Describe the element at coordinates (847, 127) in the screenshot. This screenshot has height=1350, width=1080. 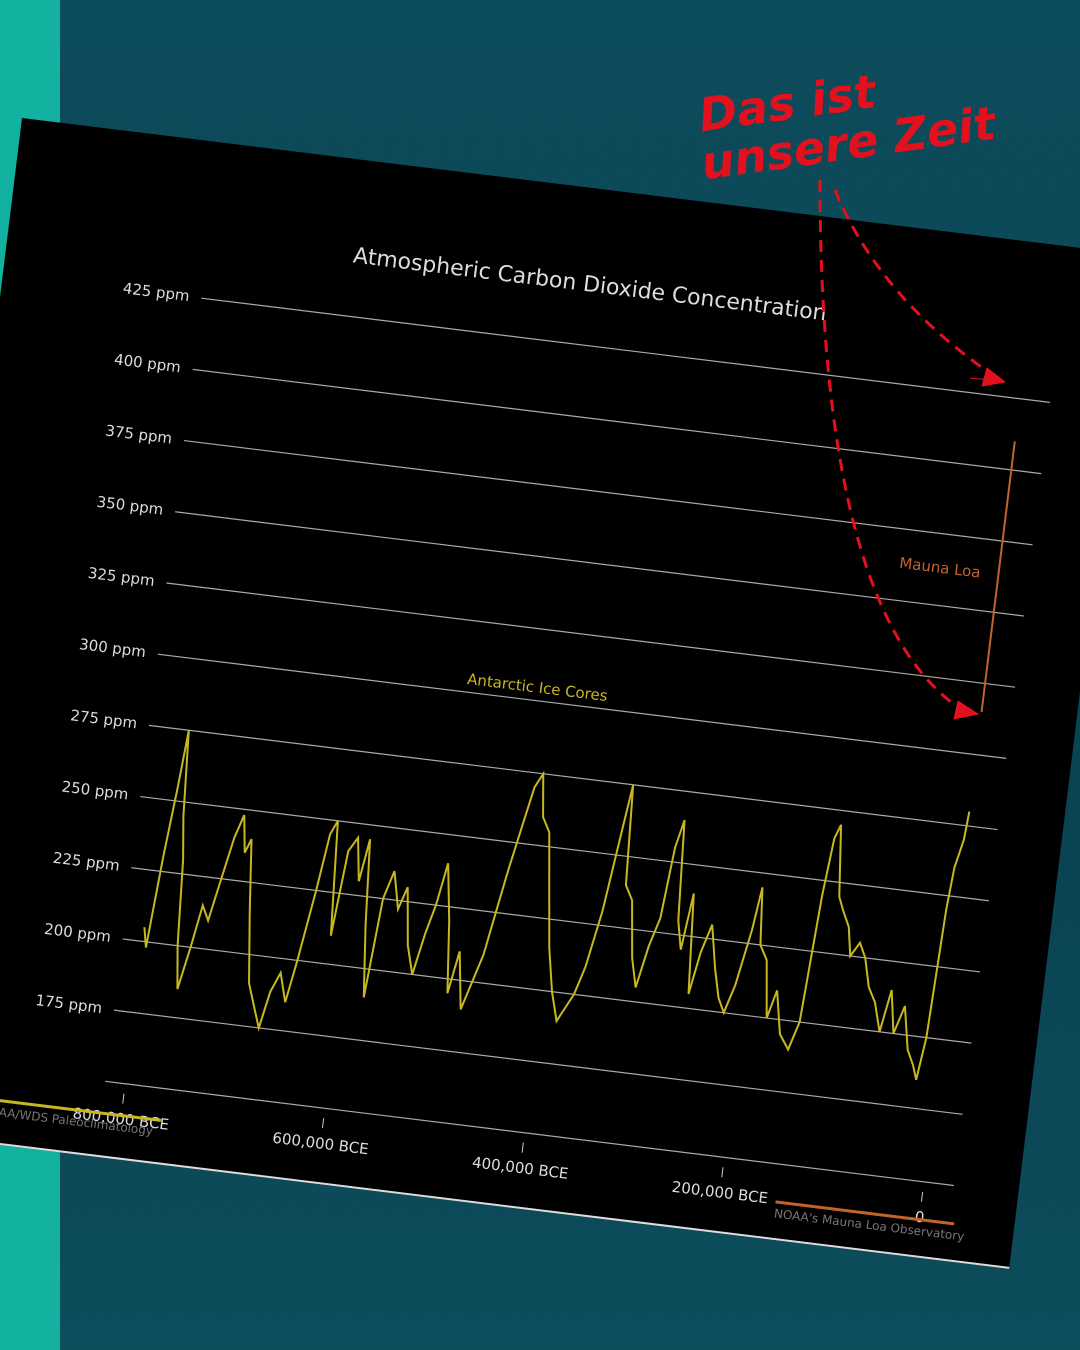
I see `annotation: Das ist unsere Zeit` at that location.